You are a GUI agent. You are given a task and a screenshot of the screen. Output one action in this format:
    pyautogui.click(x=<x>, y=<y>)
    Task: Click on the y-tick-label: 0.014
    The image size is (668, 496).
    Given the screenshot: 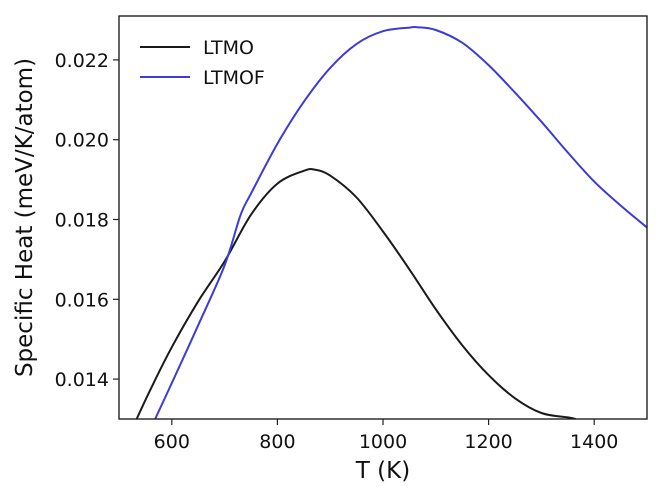 What is the action you would take?
    pyautogui.click(x=82, y=380)
    